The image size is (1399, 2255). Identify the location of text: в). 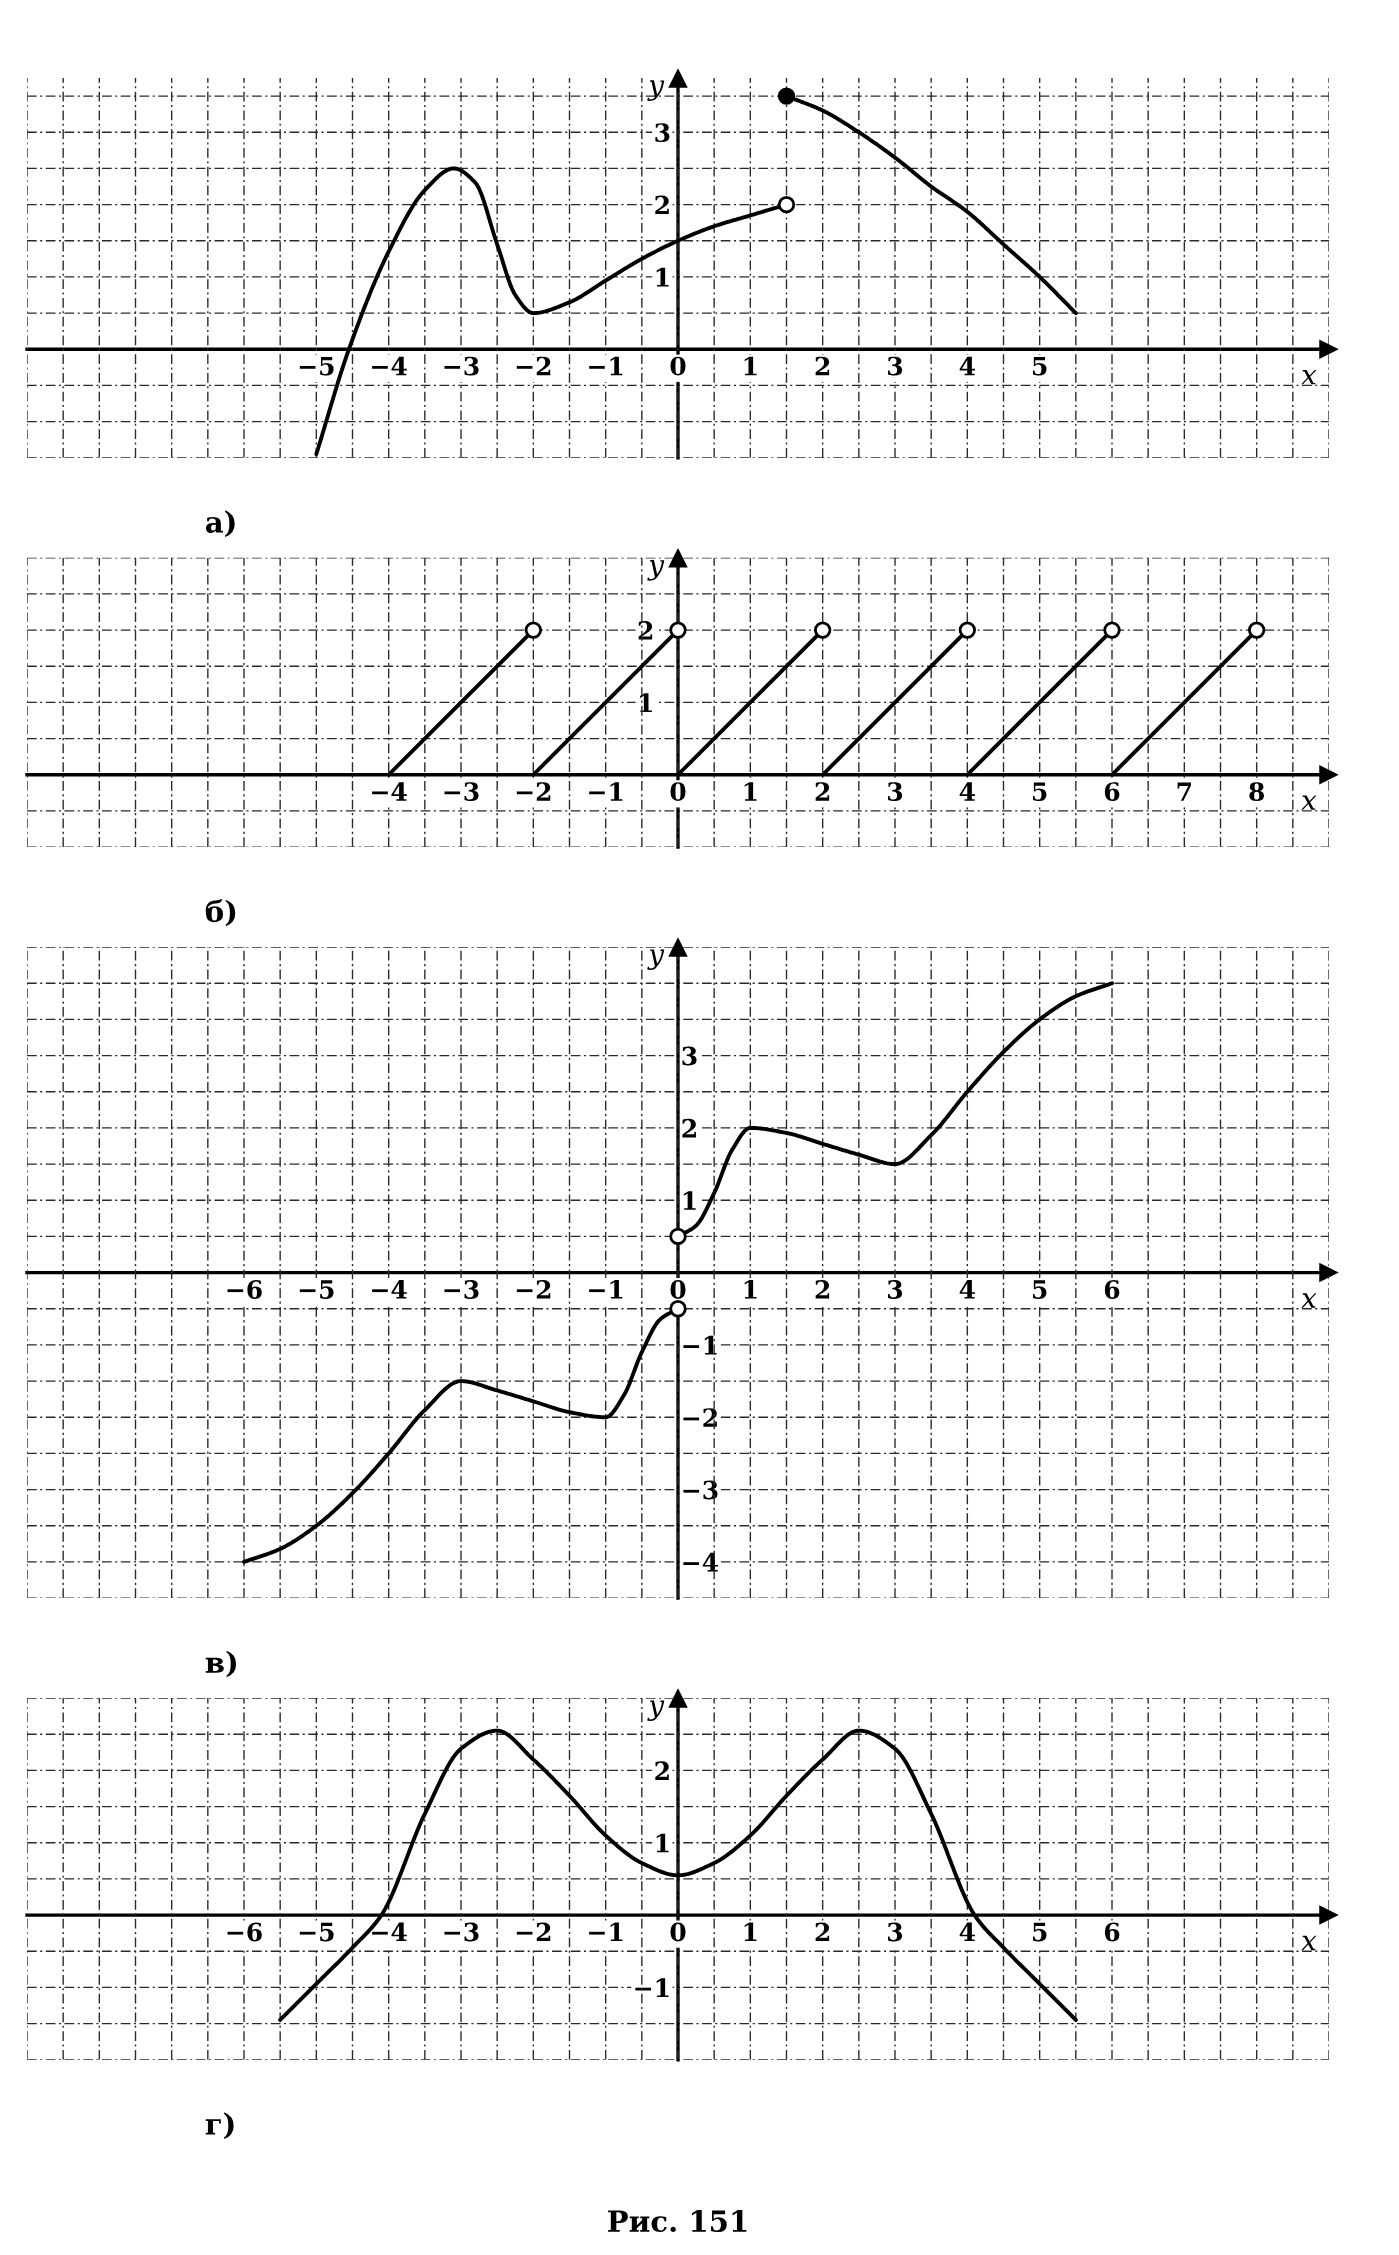
(221, 1664).